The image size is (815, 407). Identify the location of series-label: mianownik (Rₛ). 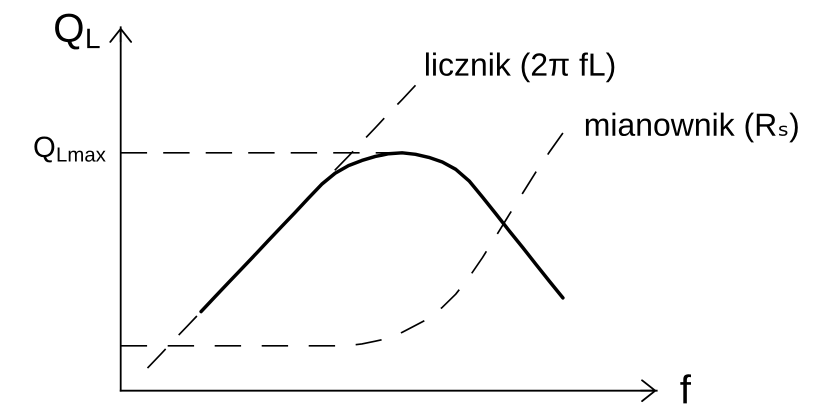
(692, 127).